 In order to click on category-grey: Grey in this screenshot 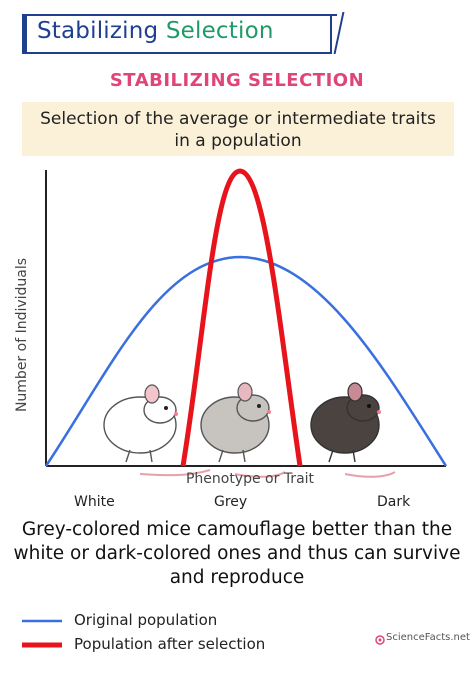, I will do `click(231, 502)`.